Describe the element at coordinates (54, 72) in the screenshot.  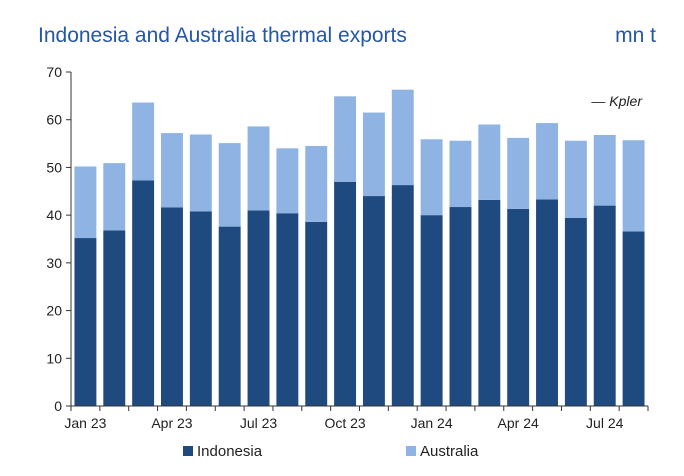
I see `y-tick-label-70: 70` at that location.